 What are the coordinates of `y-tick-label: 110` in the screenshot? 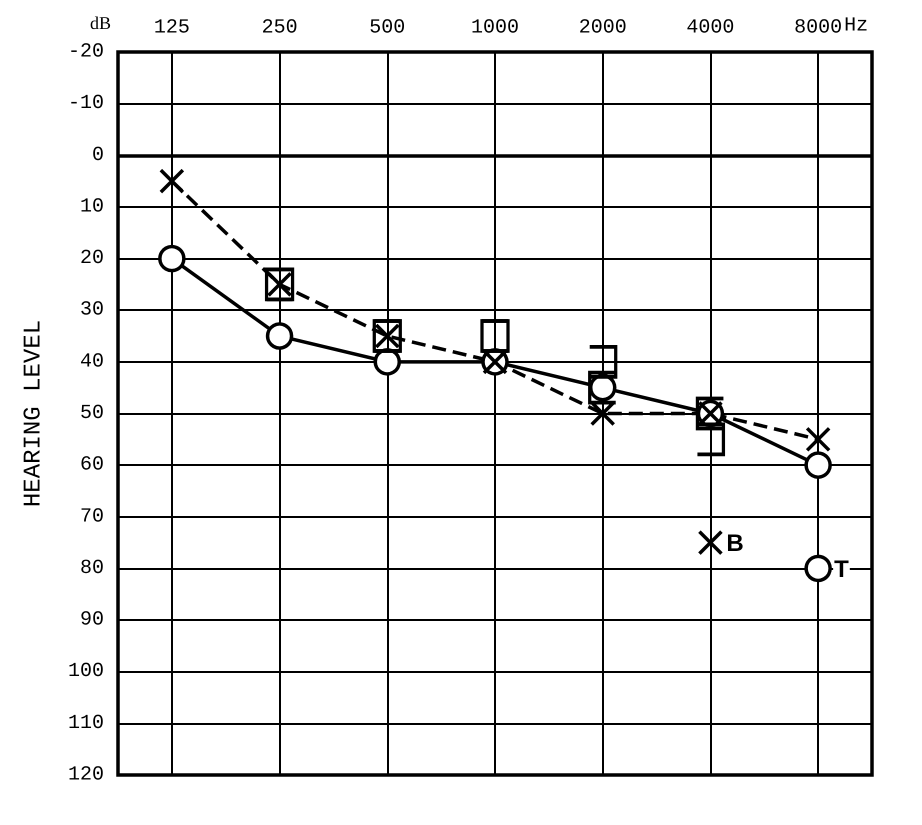 It's located at (86, 723).